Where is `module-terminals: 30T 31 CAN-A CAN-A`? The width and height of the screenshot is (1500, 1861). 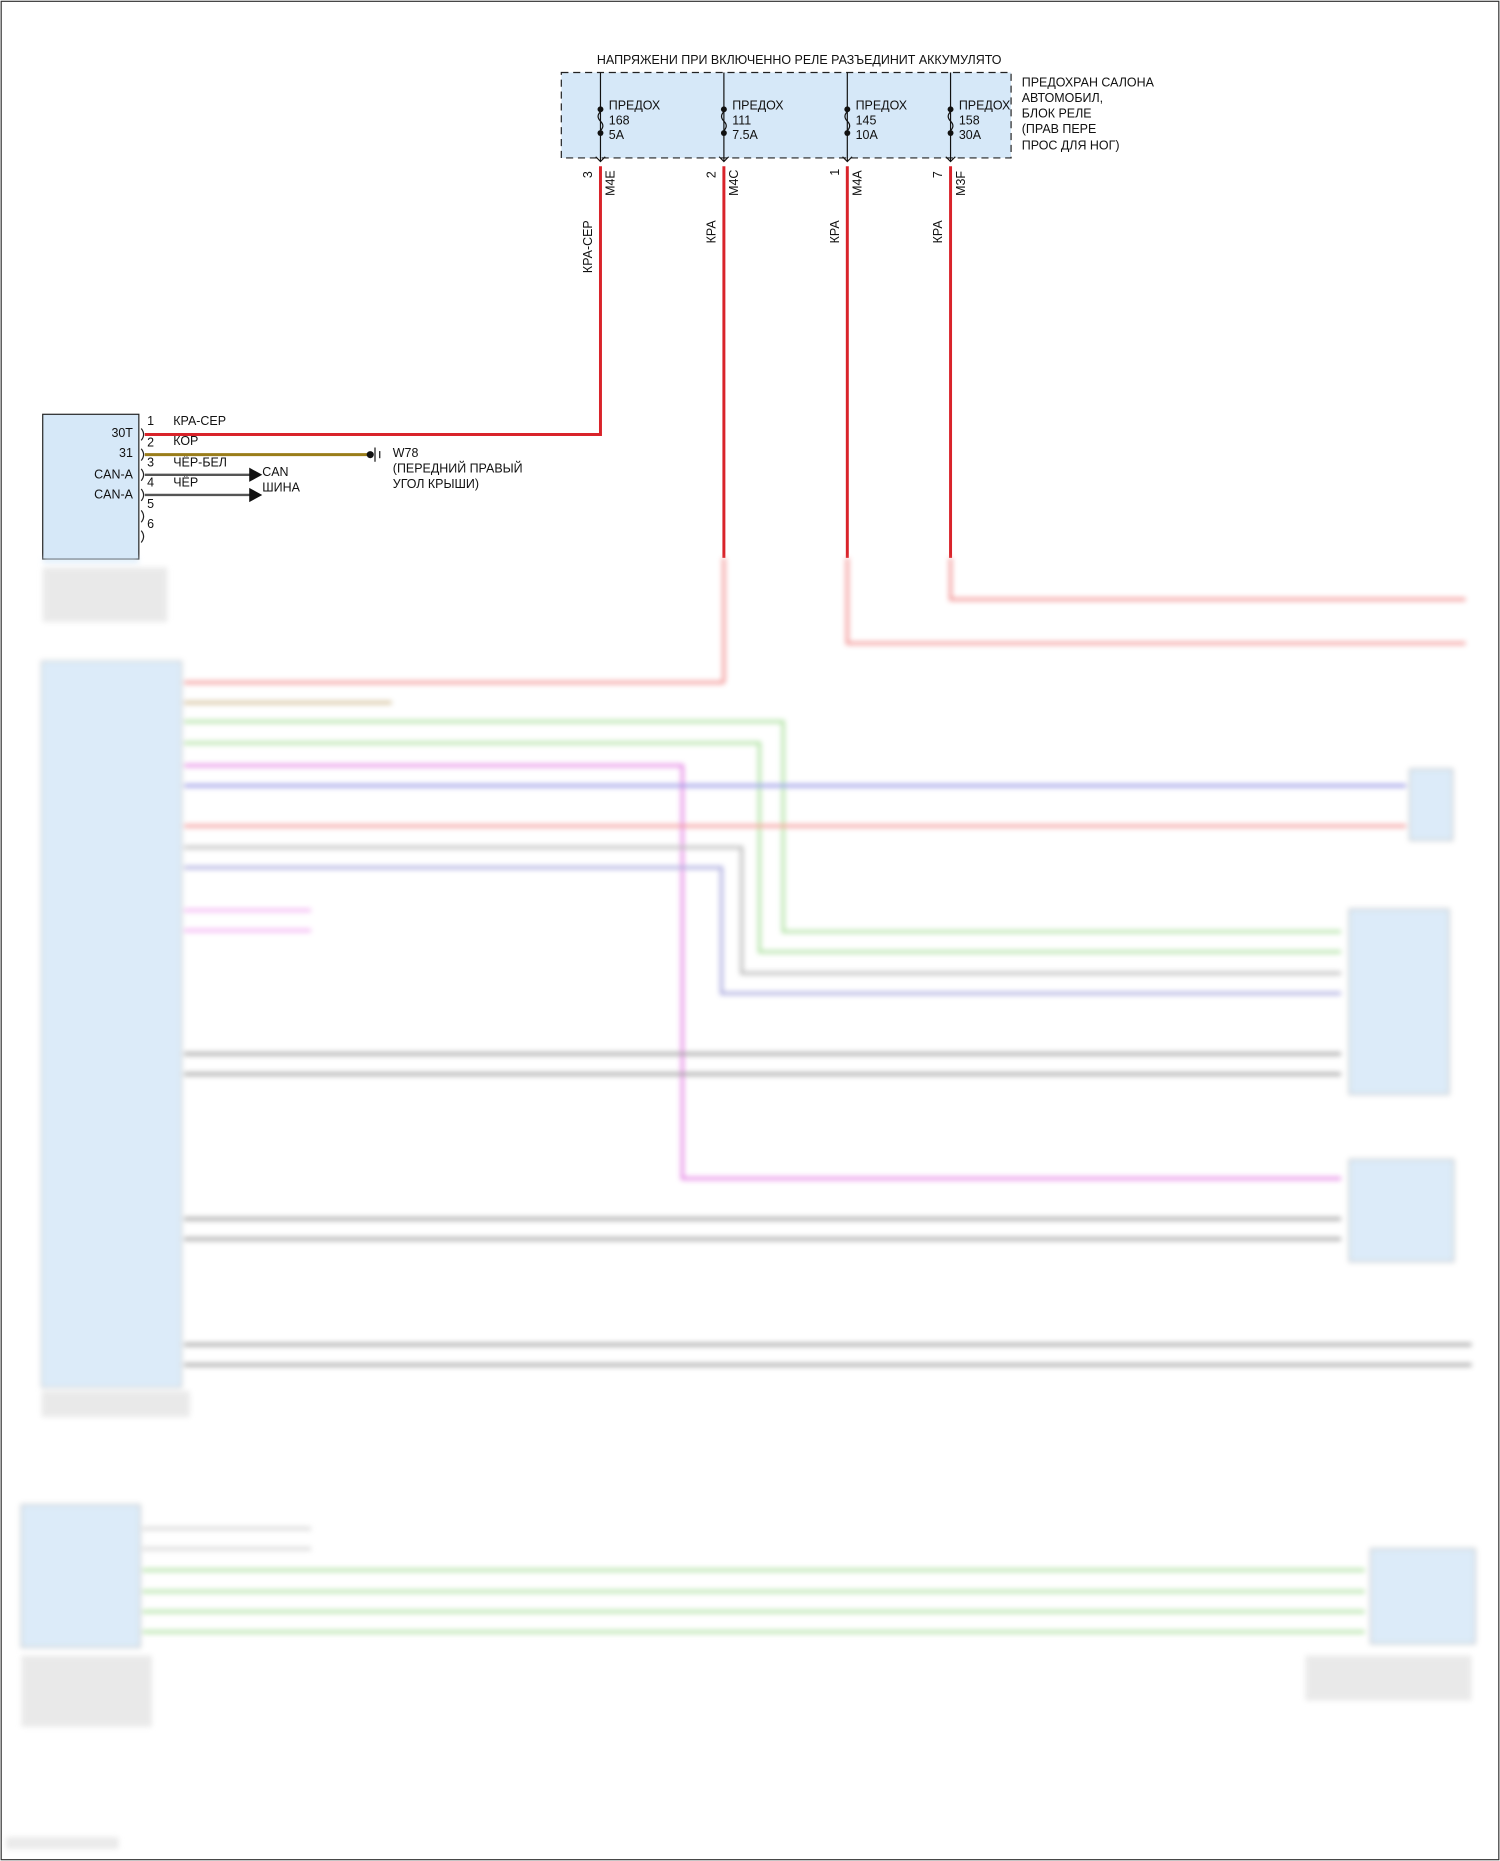 module-terminals: 30T 31 CAN-A CAN-A is located at coordinates (113, 464).